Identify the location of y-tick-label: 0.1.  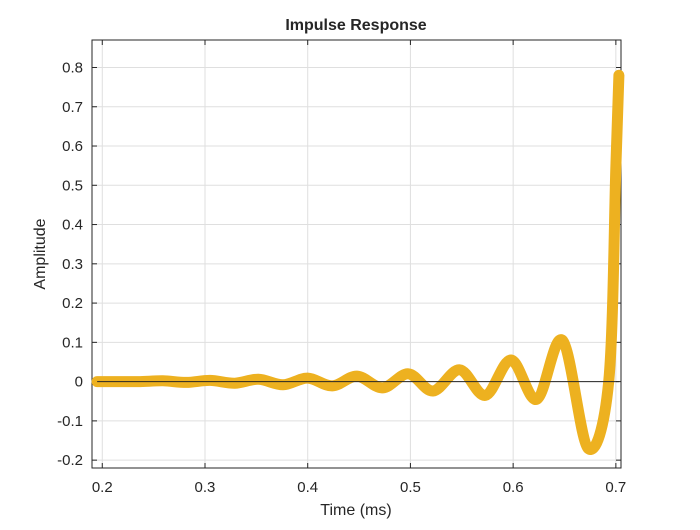
(72, 342).